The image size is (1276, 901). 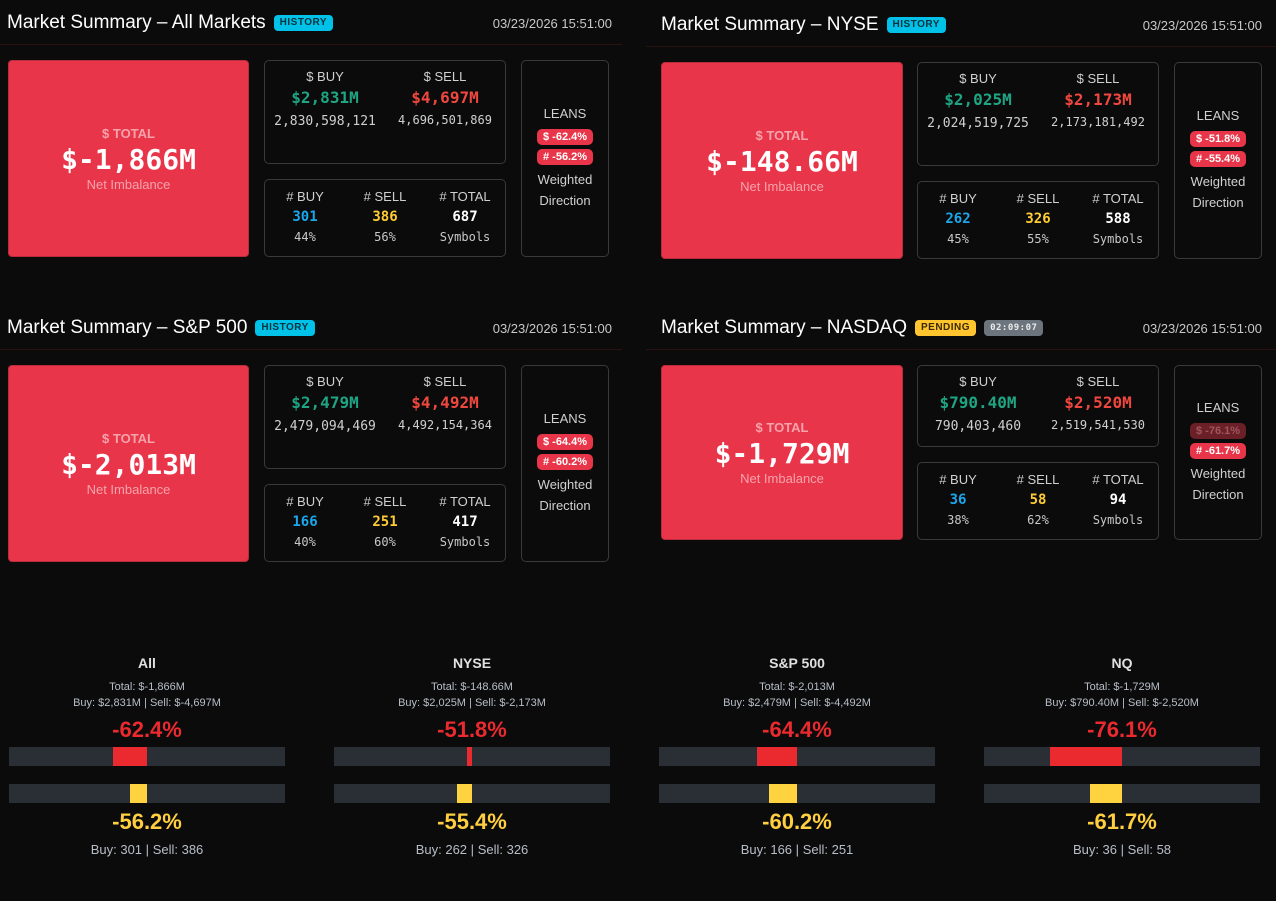 I want to click on count-total-value: 94, so click(x=1118, y=500).